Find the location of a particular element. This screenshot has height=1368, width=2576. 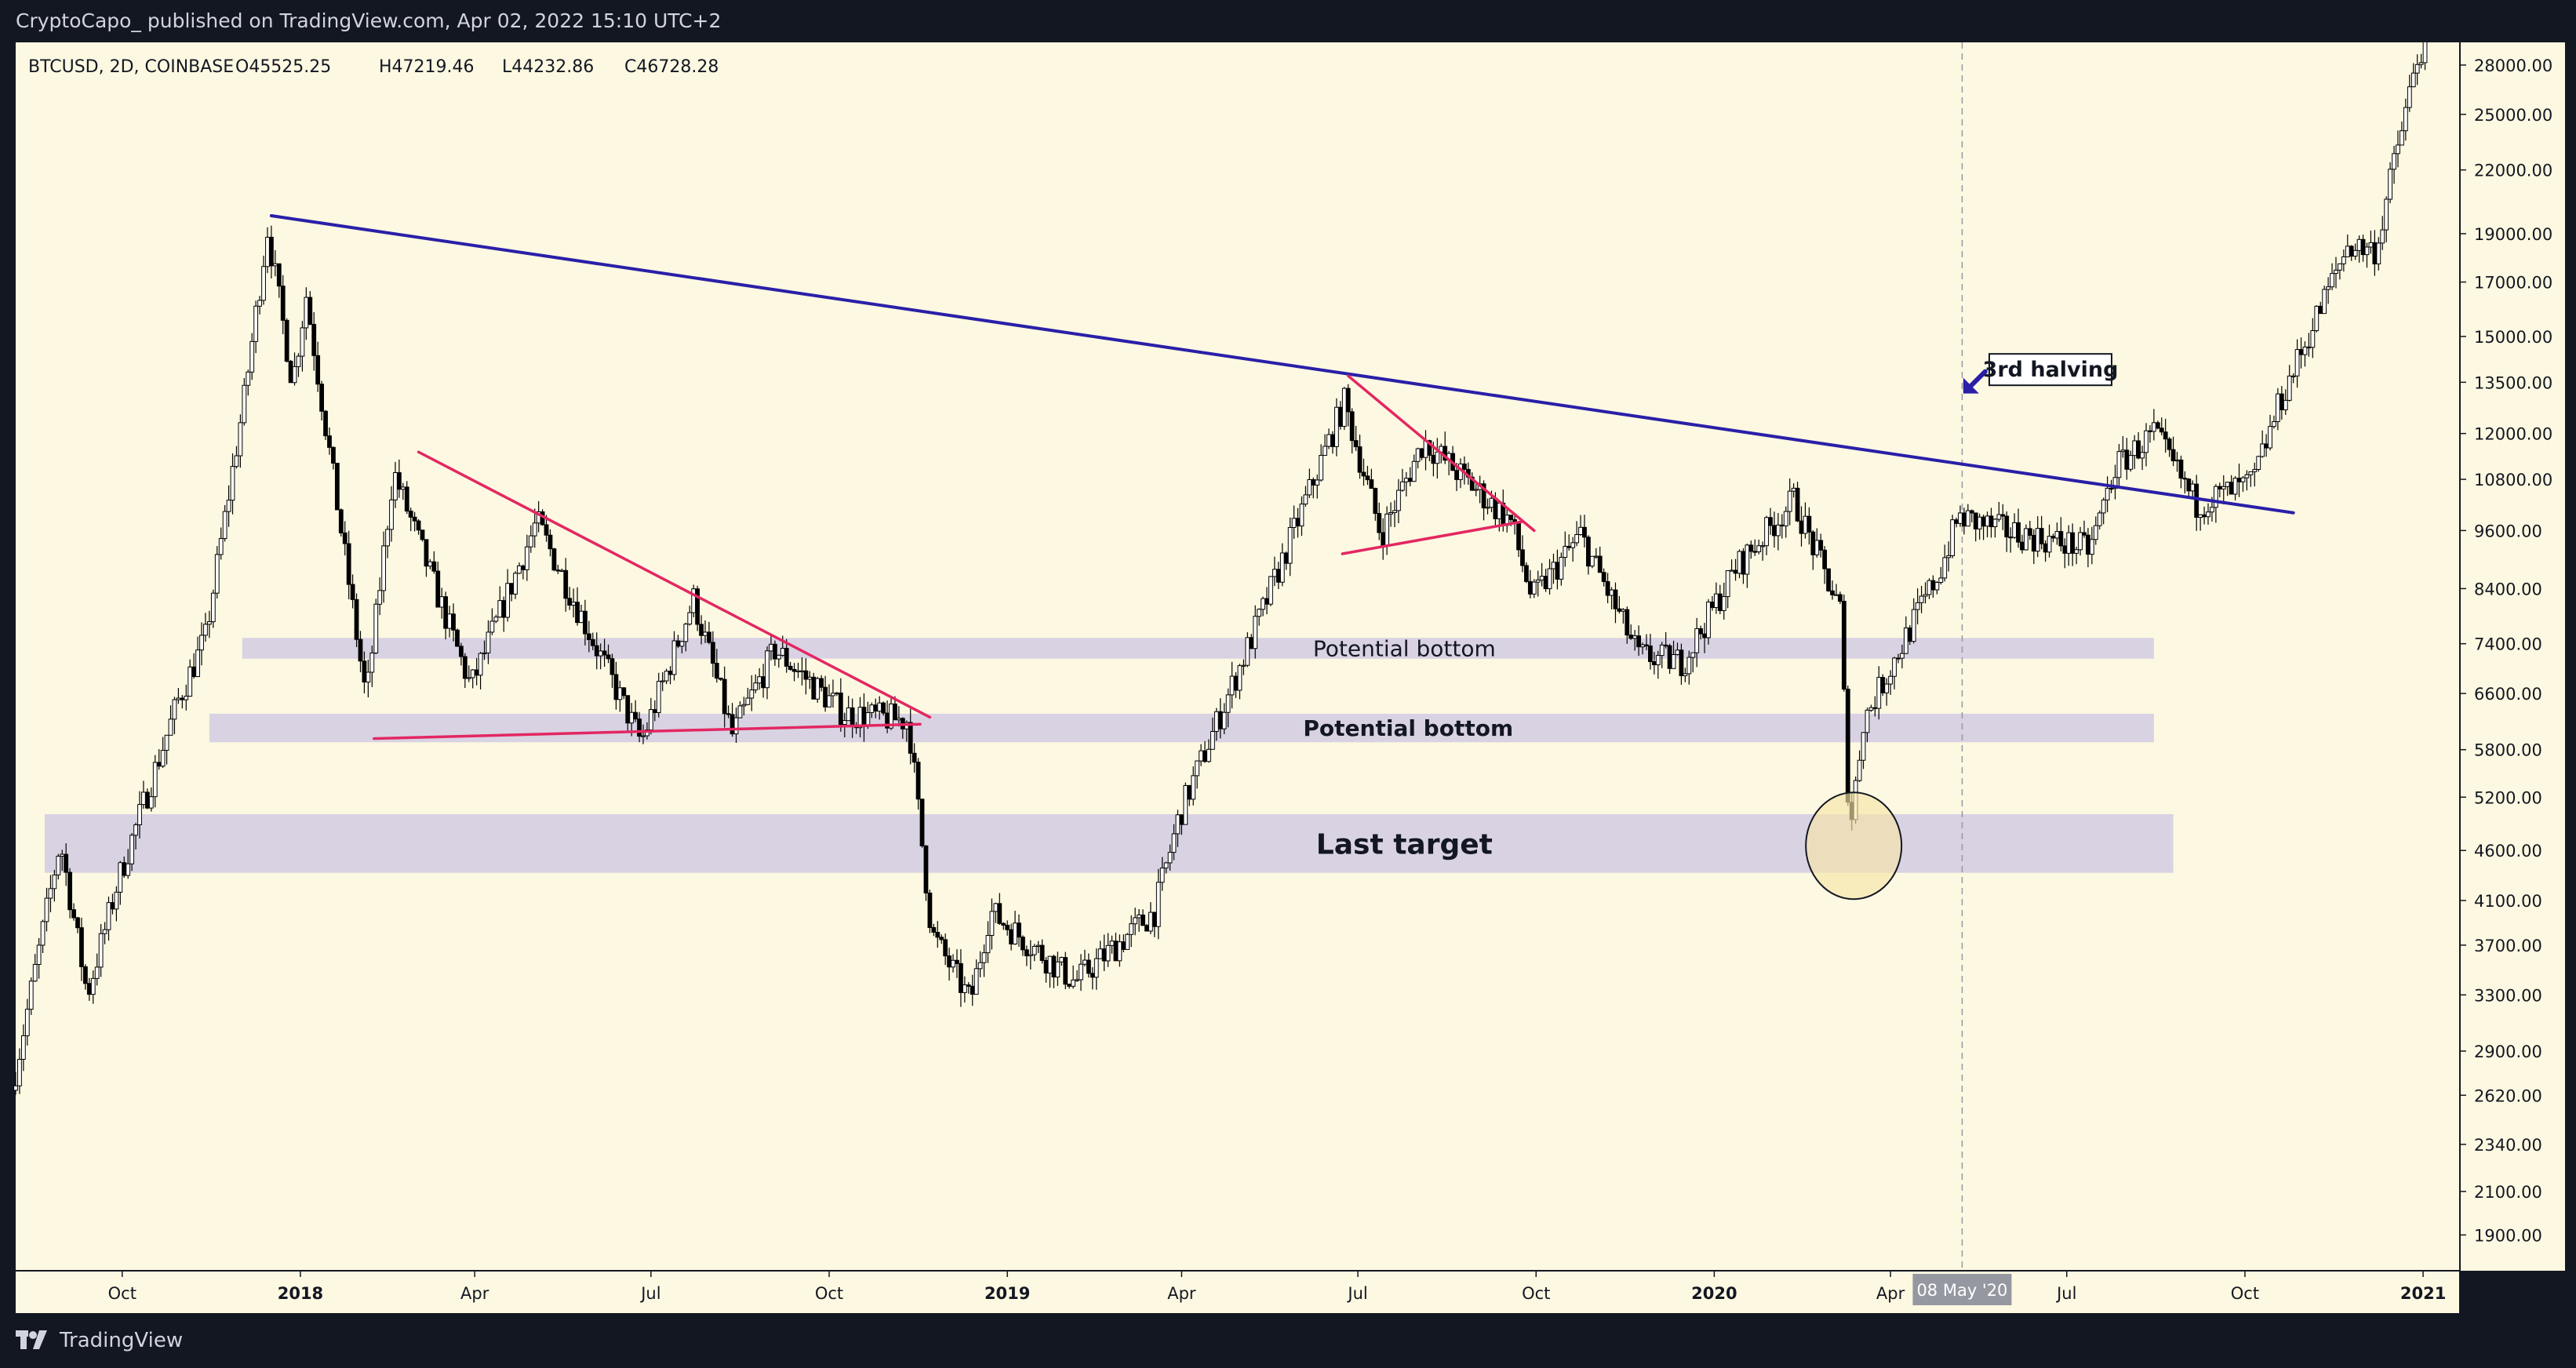

2018-triangle-lower-trendline is located at coordinates (647, 731).